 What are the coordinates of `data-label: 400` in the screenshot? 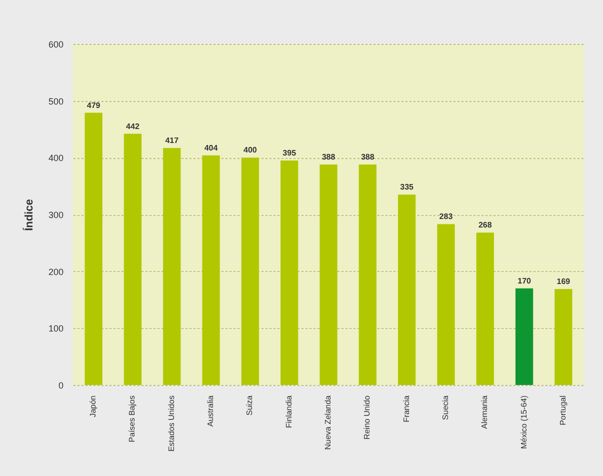 It's located at (251, 150).